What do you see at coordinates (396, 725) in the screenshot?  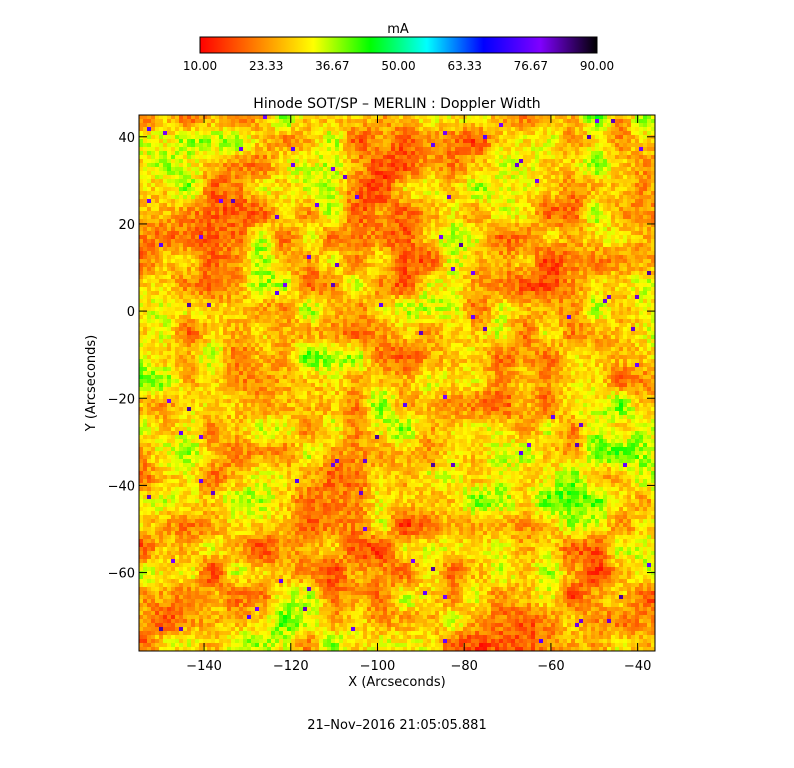 I see `timestamp: 21–Nov–2016 21:05:05.881` at bounding box center [396, 725].